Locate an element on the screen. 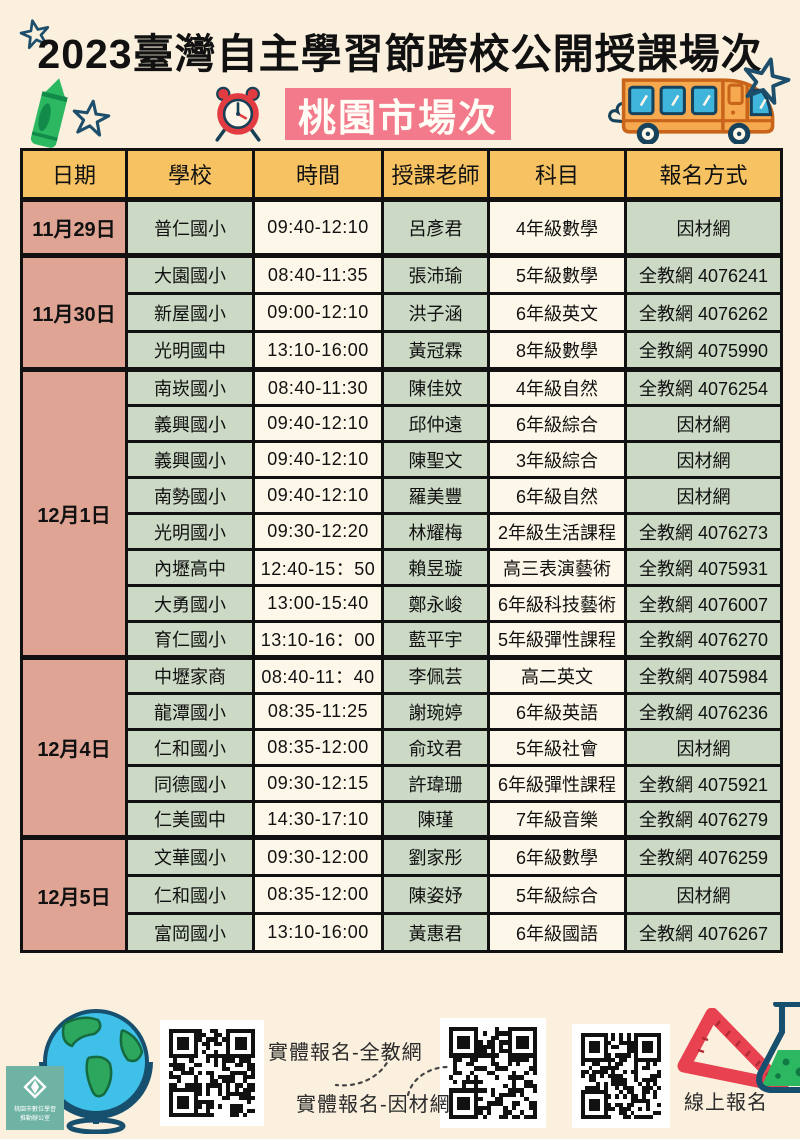 The width and height of the screenshot is (800, 1139). subject-cell: 6年級數學 is located at coordinates (557, 857).